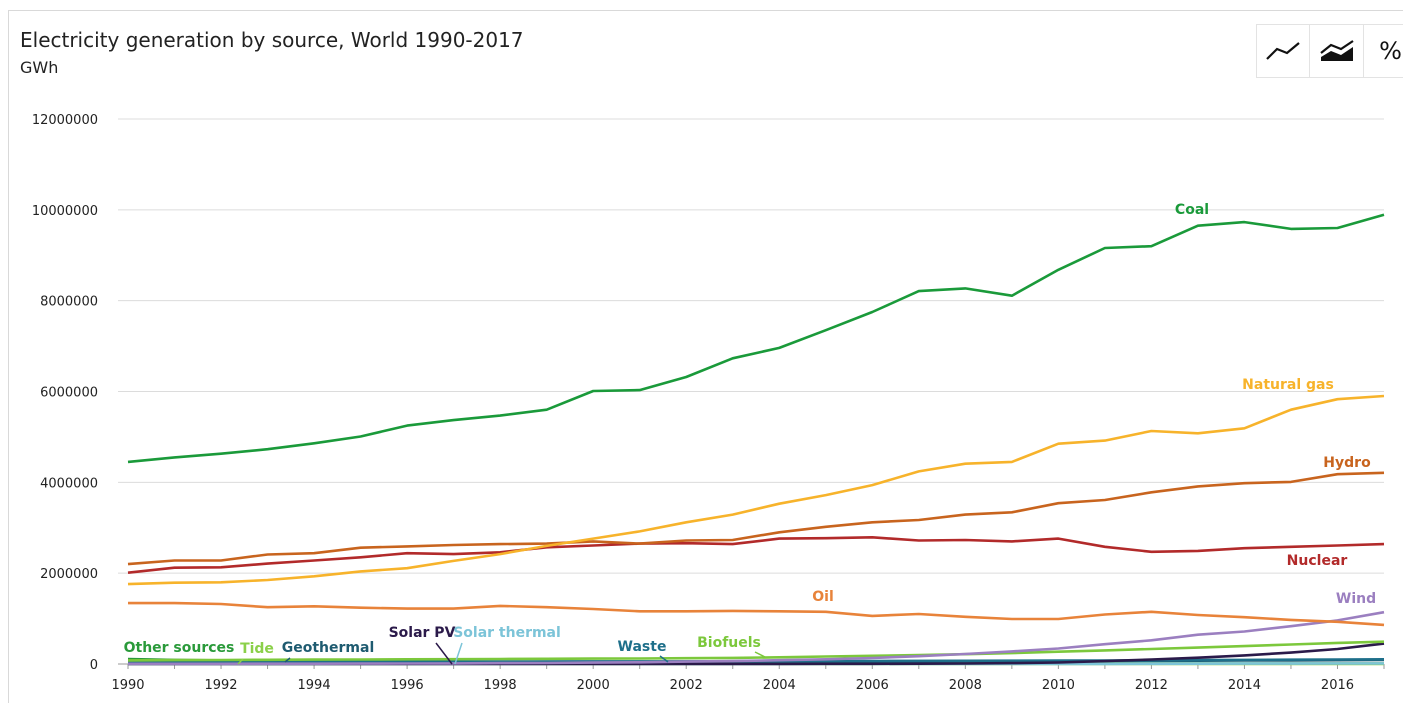 The width and height of the screenshot is (1403, 703). What do you see at coordinates (872, 685) in the screenshot?
I see `x-tick-label: 2006` at bounding box center [872, 685].